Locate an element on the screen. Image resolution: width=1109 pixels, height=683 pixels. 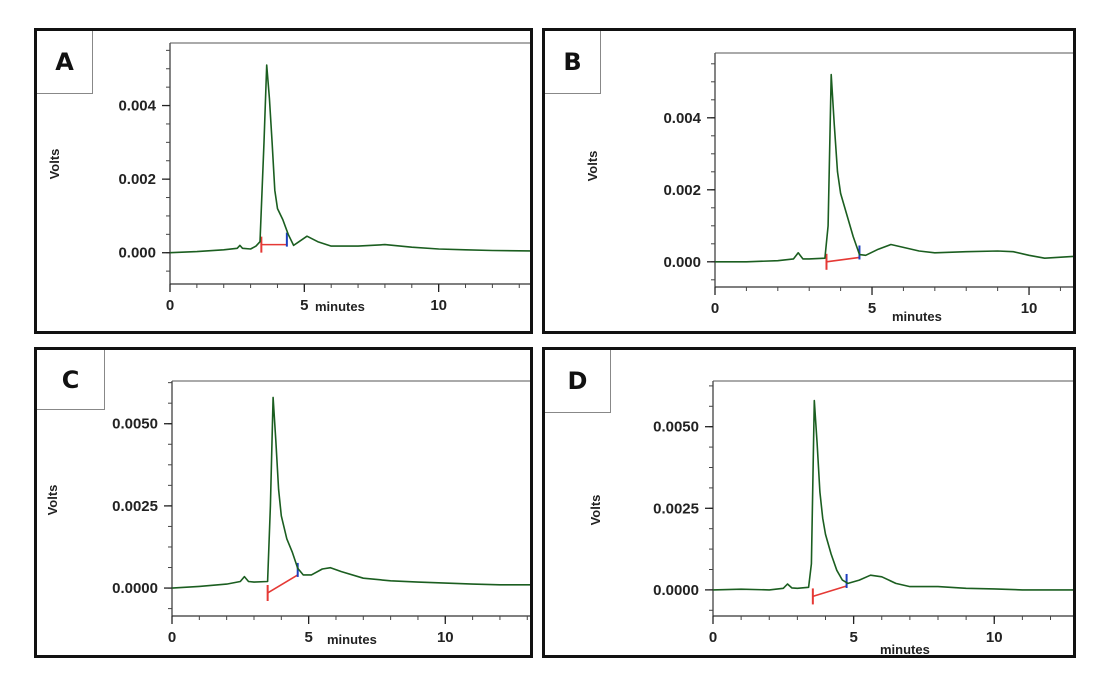
panel-label-a: A is located at coordinates (65, 62).